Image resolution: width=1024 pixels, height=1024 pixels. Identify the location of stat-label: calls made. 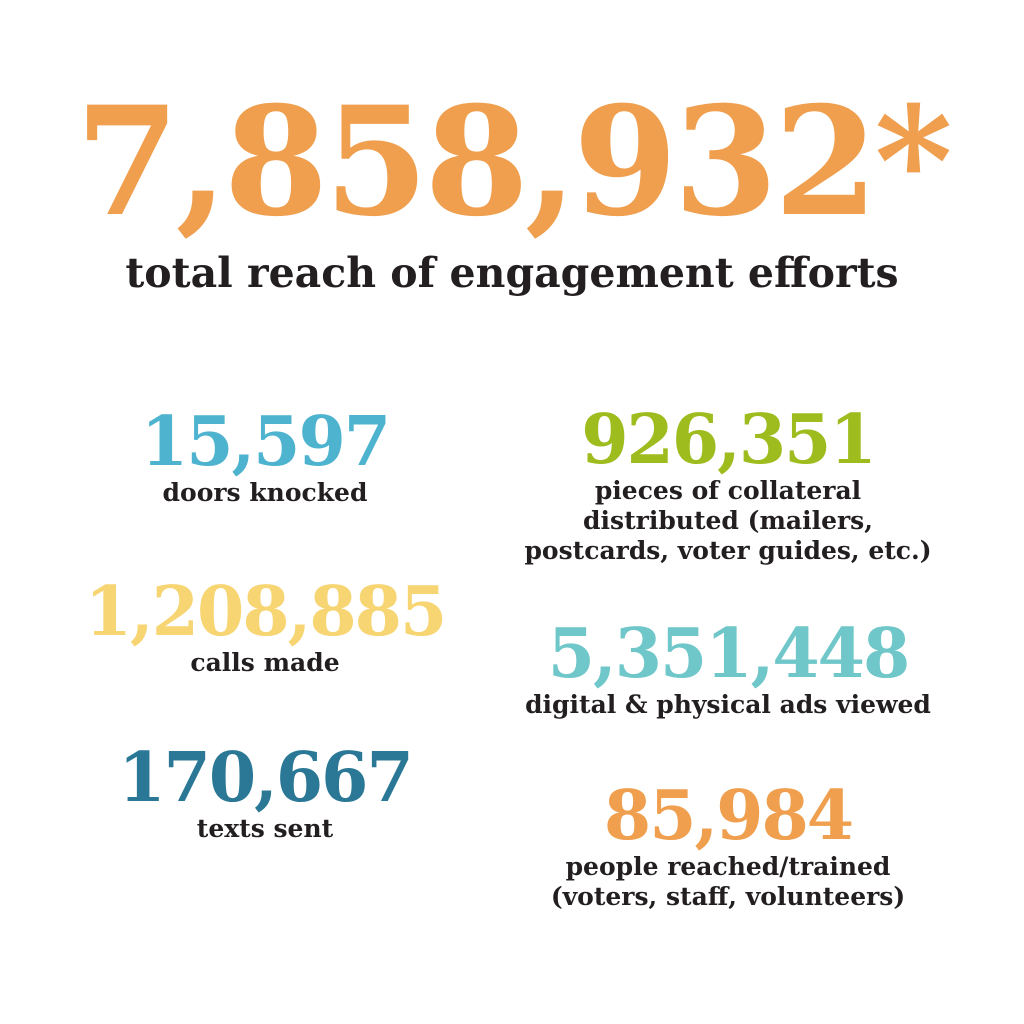
(265, 662).